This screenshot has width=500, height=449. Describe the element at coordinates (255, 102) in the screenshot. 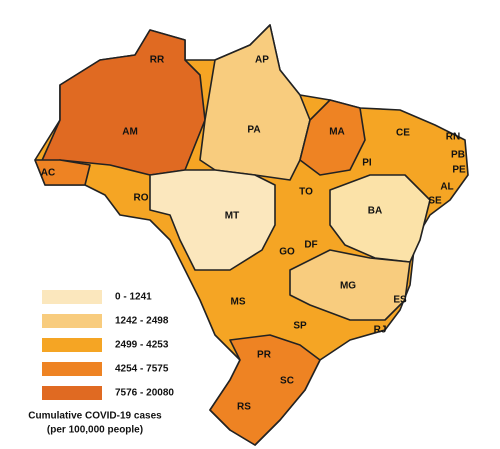

I see `region-pa` at that location.